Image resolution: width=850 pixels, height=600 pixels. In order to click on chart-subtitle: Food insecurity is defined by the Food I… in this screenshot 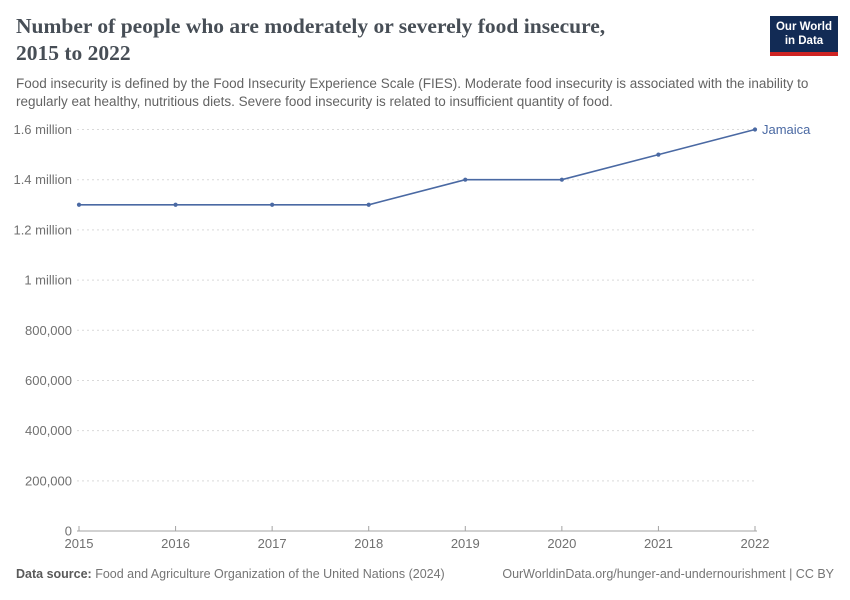, I will do `click(412, 92)`.